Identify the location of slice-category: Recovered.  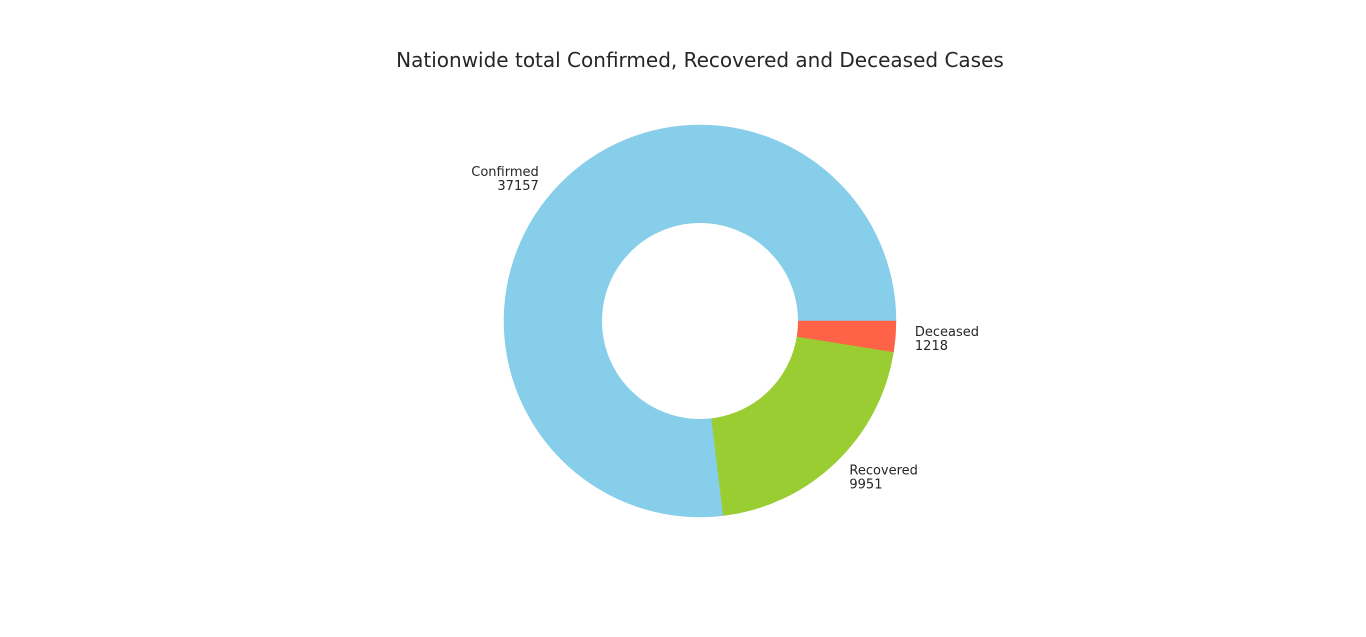
(883, 470).